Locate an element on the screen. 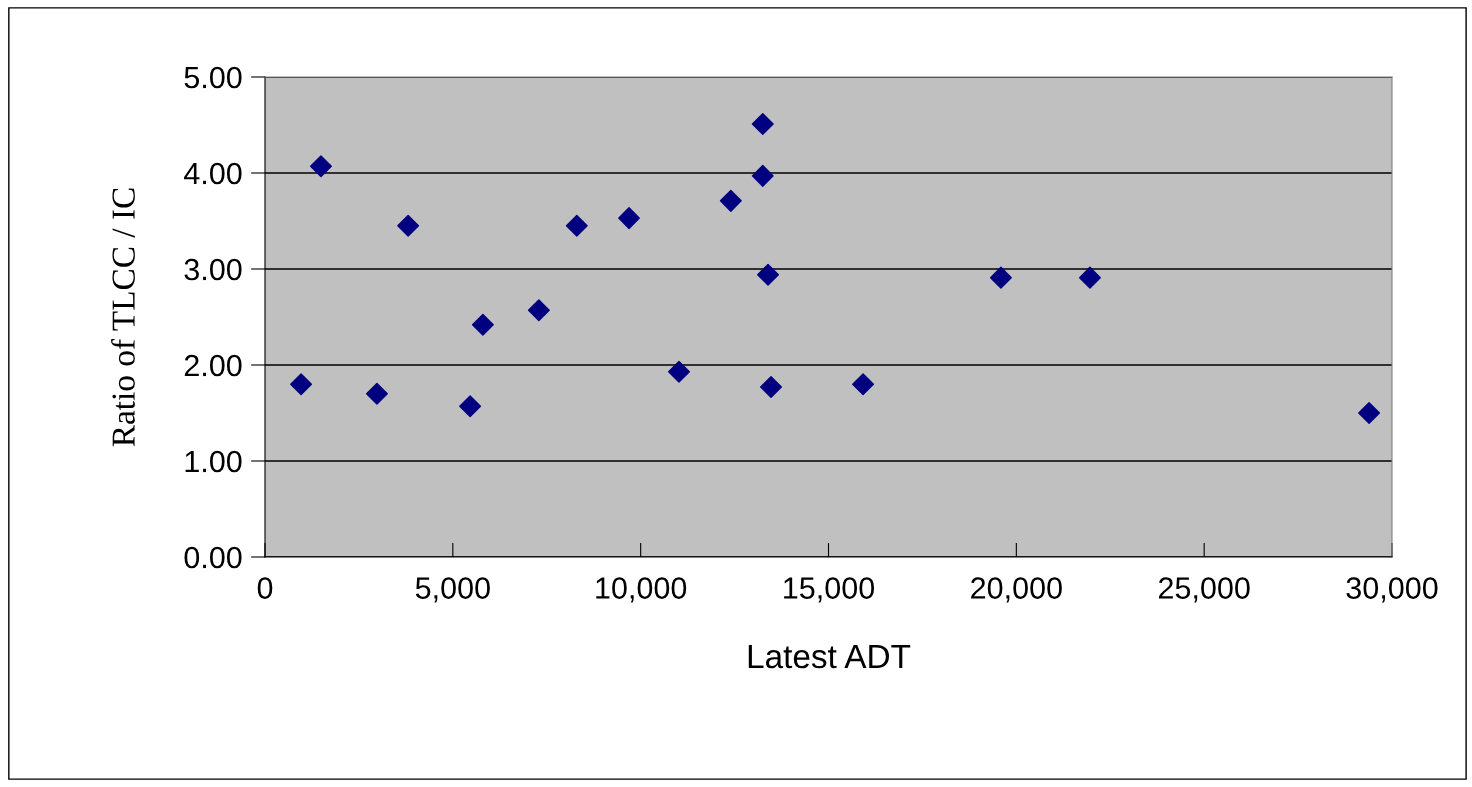 The height and width of the screenshot is (787, 1472). y-tick-label: 5.00 is located at coordinates (213, 77).